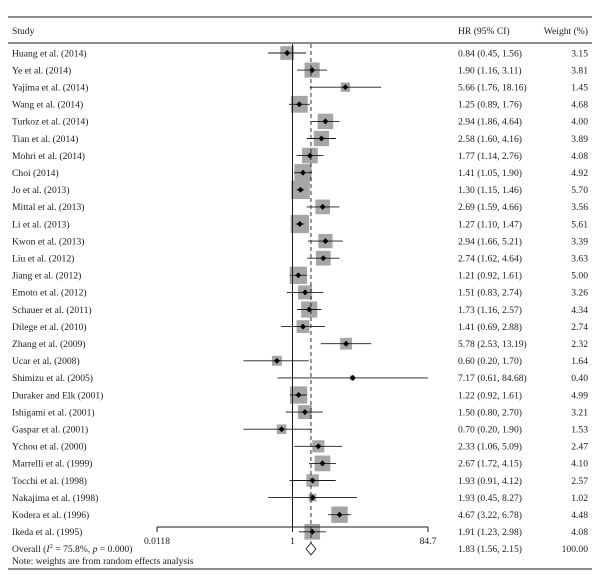  What do you see at coordinates (41, 190) in the screenshot?
I see `study-label: Jo et al. (2013)` at bounding box center [41, 190].